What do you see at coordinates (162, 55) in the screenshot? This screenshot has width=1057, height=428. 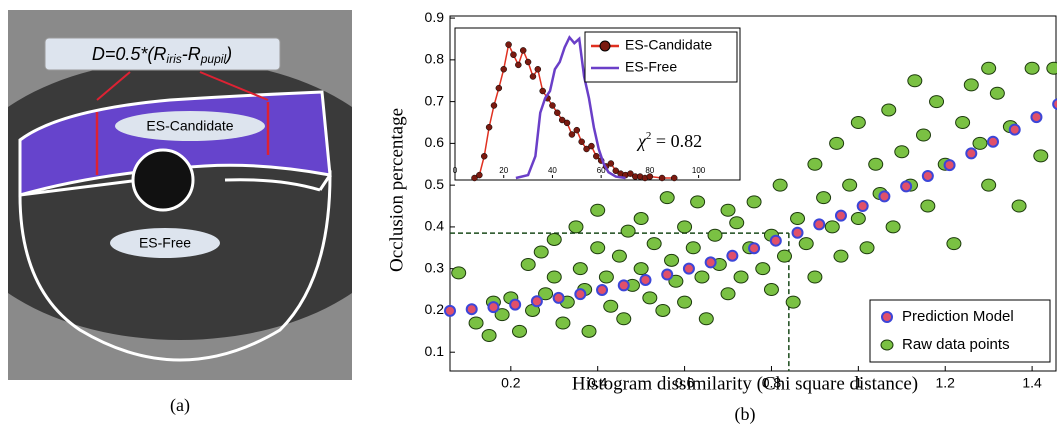 I see `formula: D=0.5*(Riris-Rpupil)` at bounding box center [162, 55].